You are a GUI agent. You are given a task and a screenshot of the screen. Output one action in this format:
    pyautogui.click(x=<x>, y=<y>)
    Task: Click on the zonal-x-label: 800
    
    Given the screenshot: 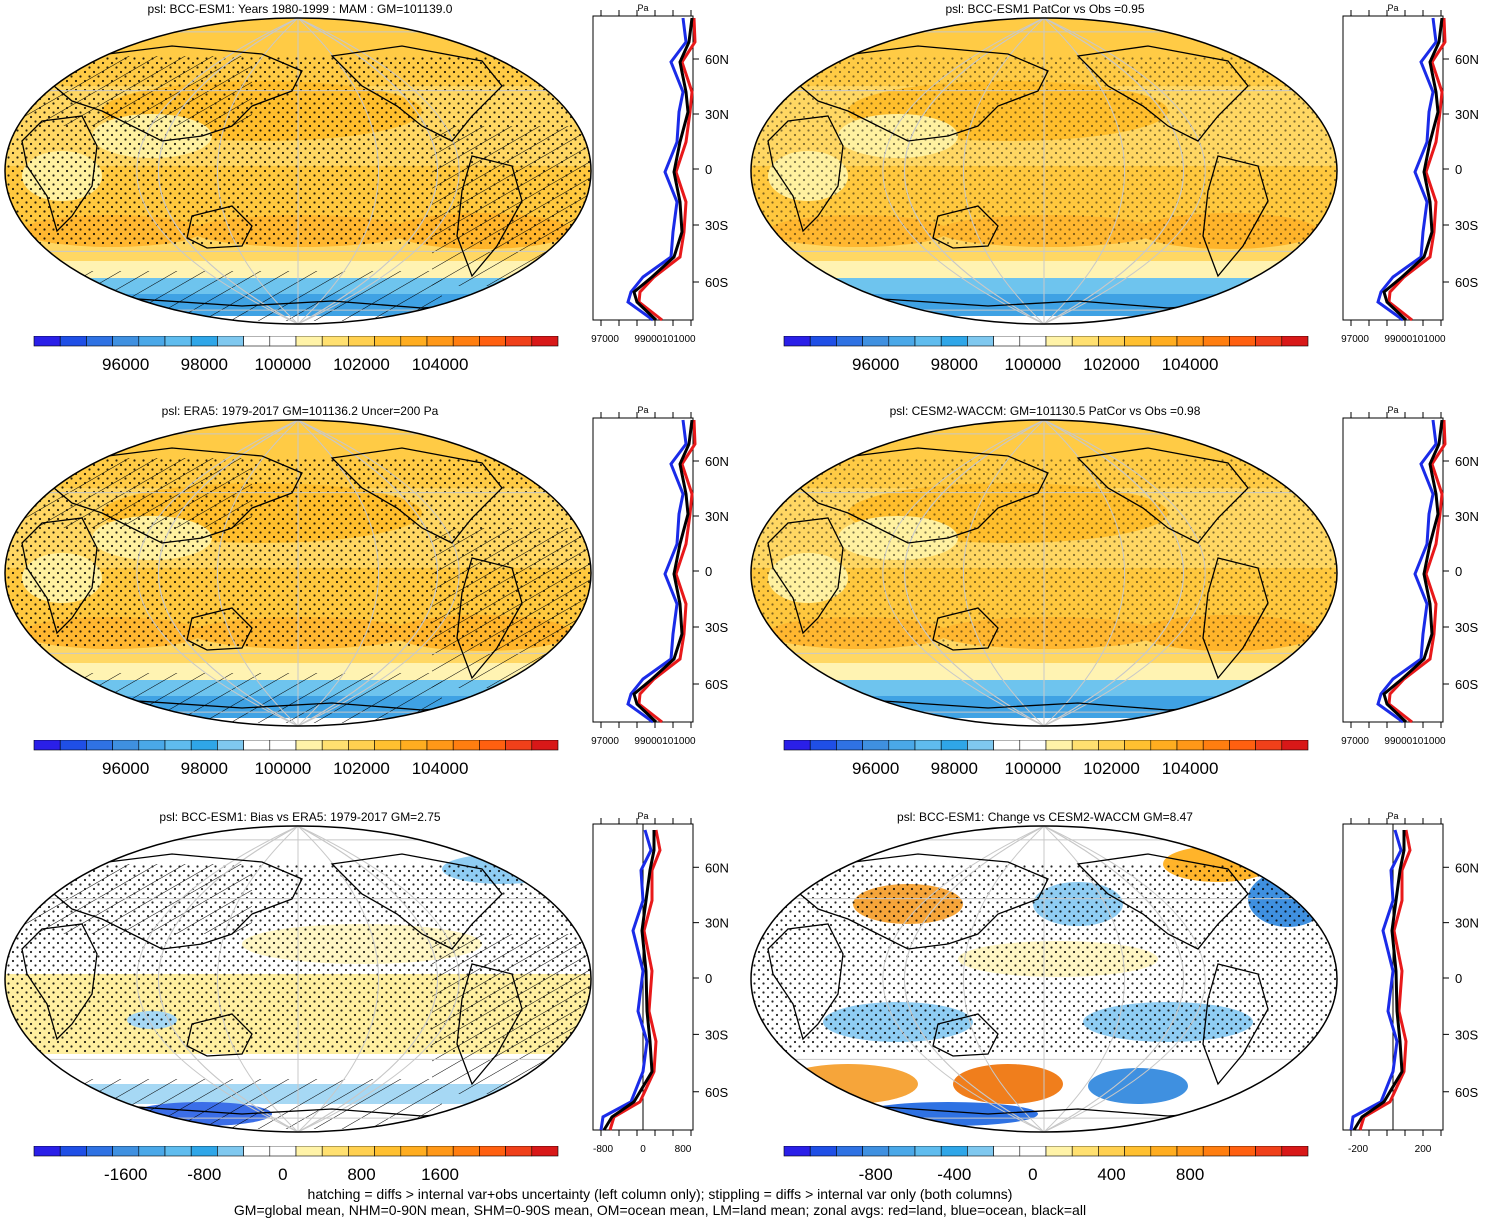 What is the action you would take?
    pyautogui.click(x=683, y=1149)
    